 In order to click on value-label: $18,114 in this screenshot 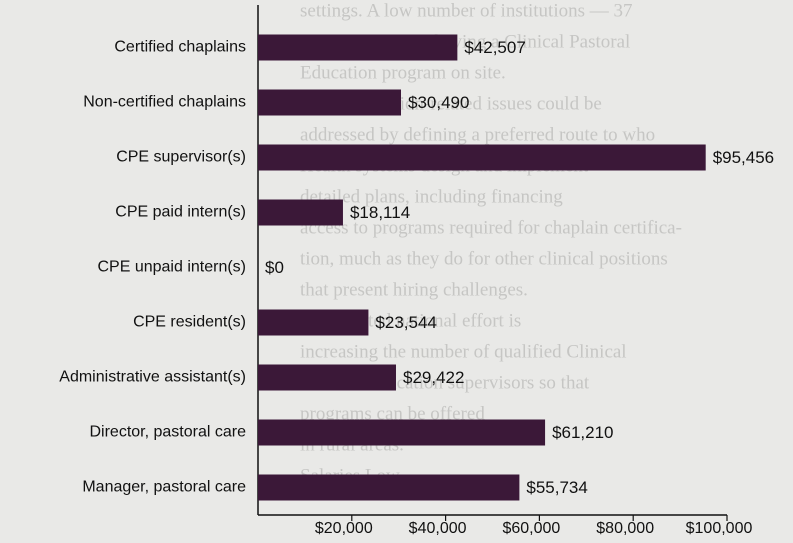, I will do `click(380, 212)`.